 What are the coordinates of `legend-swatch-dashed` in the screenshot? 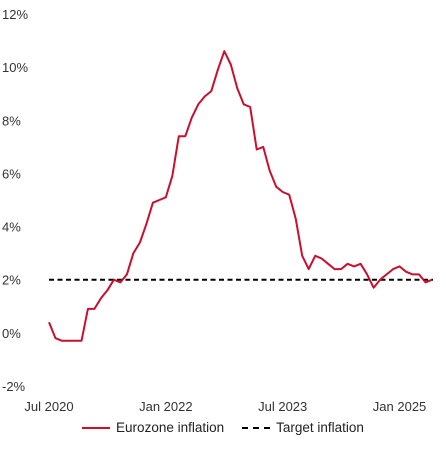 It's located at (256, 427).